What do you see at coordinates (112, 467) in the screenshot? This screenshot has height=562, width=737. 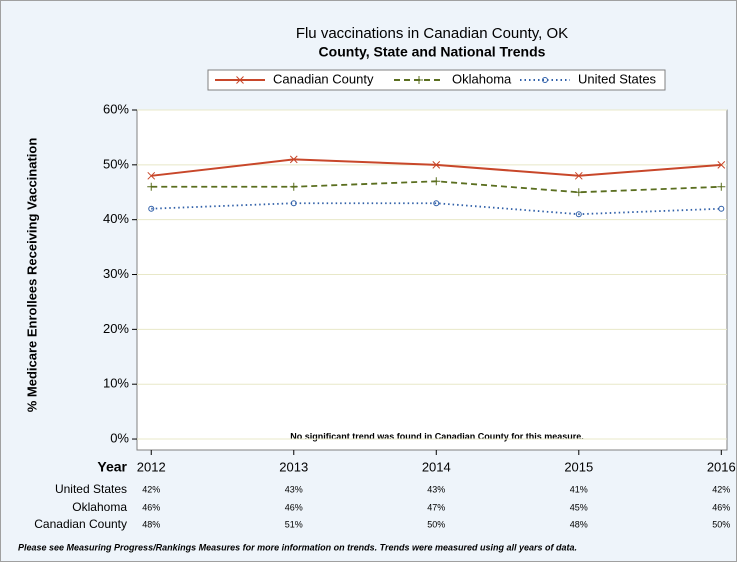 I see `x-axis-label: Year` at bounding box center [112, 467].